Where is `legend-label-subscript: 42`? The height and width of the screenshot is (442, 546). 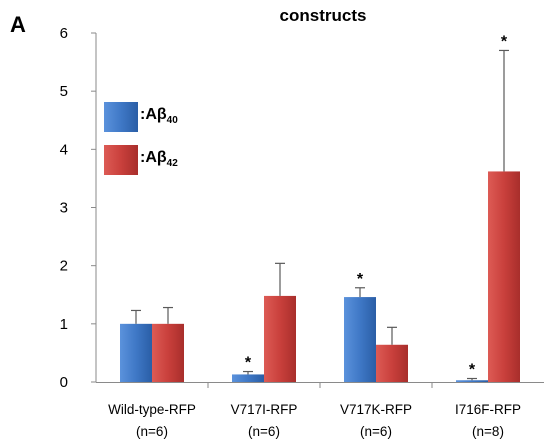
legend-label-subscript: 42 is located at coordinates (173, 163).